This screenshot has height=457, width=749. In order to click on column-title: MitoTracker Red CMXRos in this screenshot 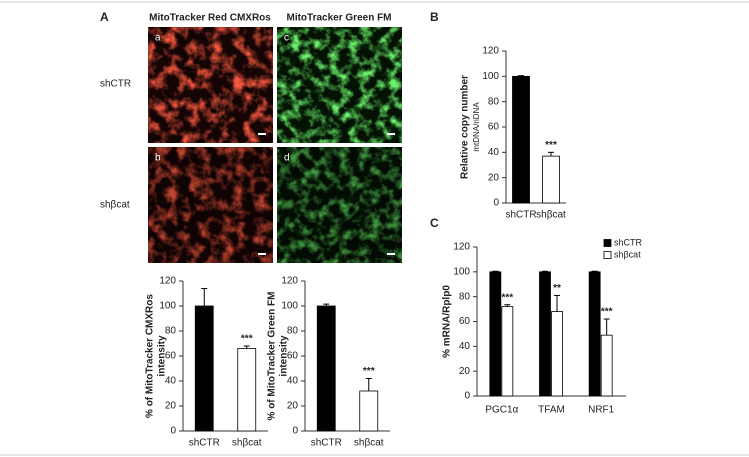, I will do `click(210, 18)`.